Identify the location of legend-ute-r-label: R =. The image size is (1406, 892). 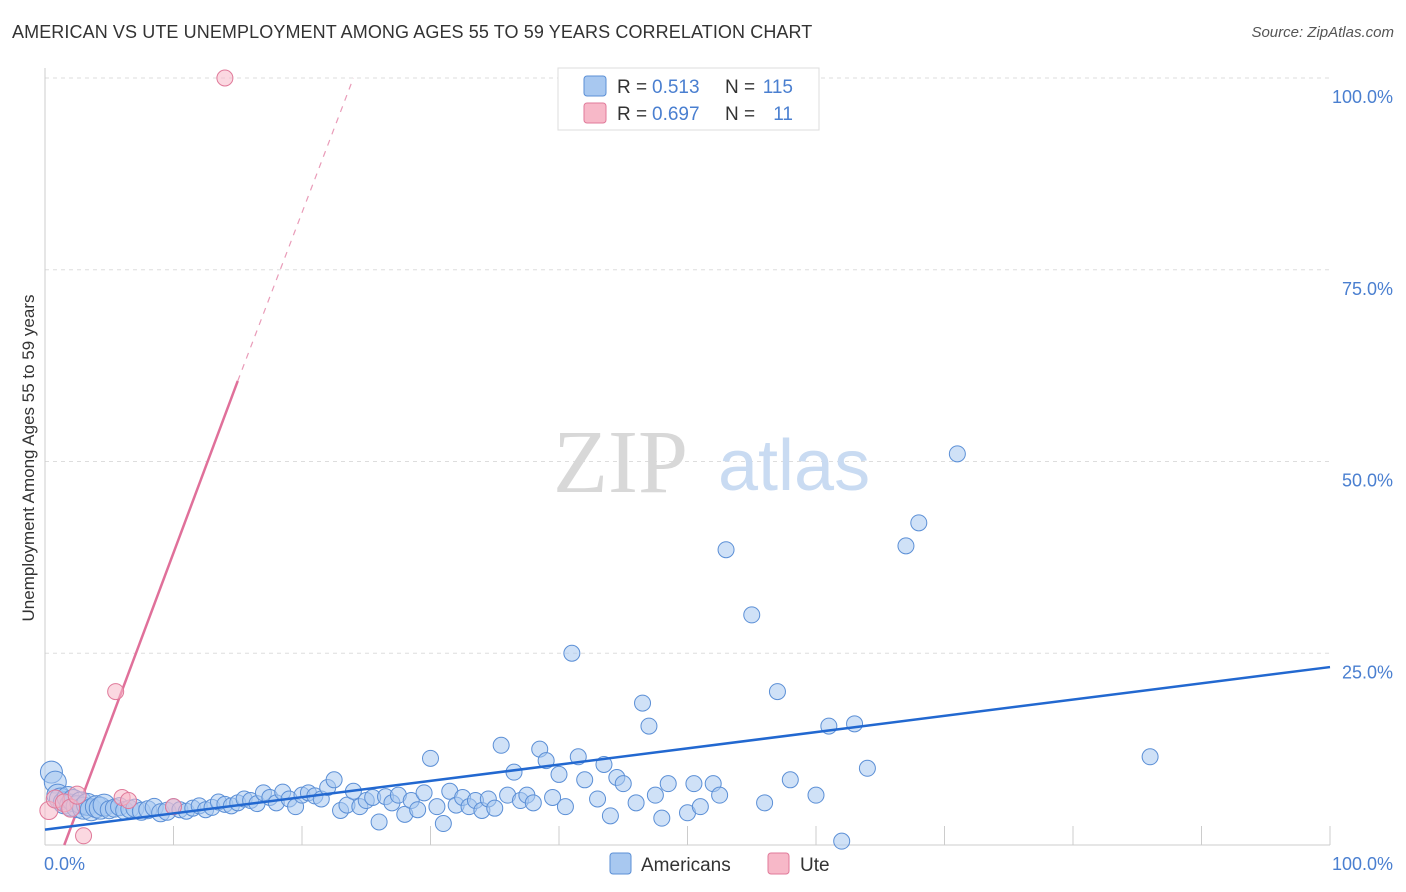
(632, 114).